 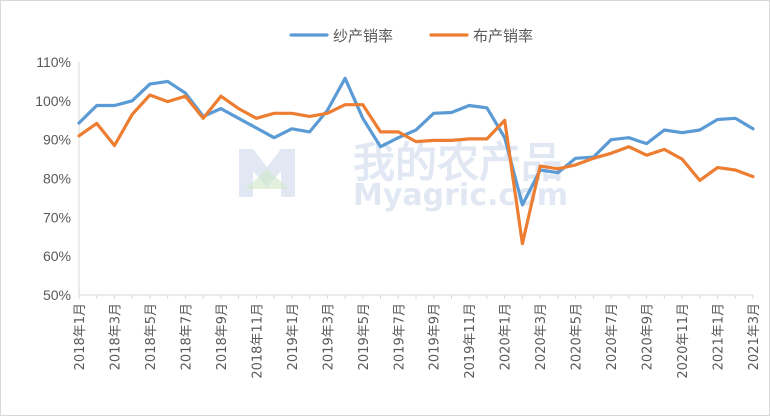 What do you see at coordinates (257, 341) in the screenshot?
I see `x-tick-label: 2018年11月` at bounding box center [257, 341].